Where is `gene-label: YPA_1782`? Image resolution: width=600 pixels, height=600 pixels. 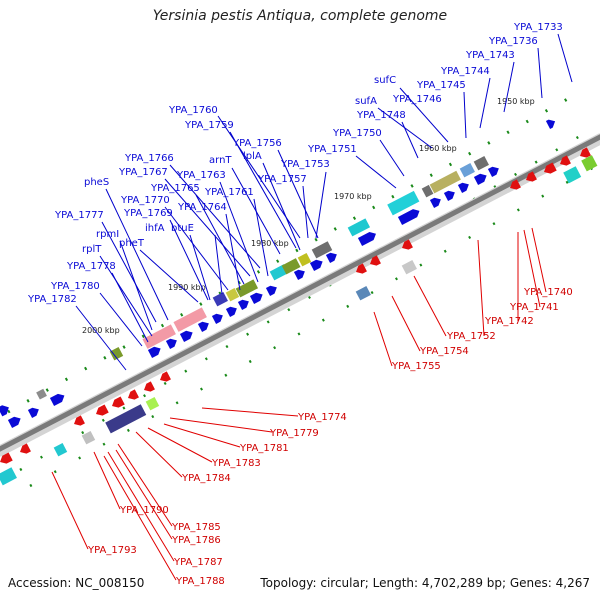 gene-label: YPA_1782 is located at coordinates (52, 299).